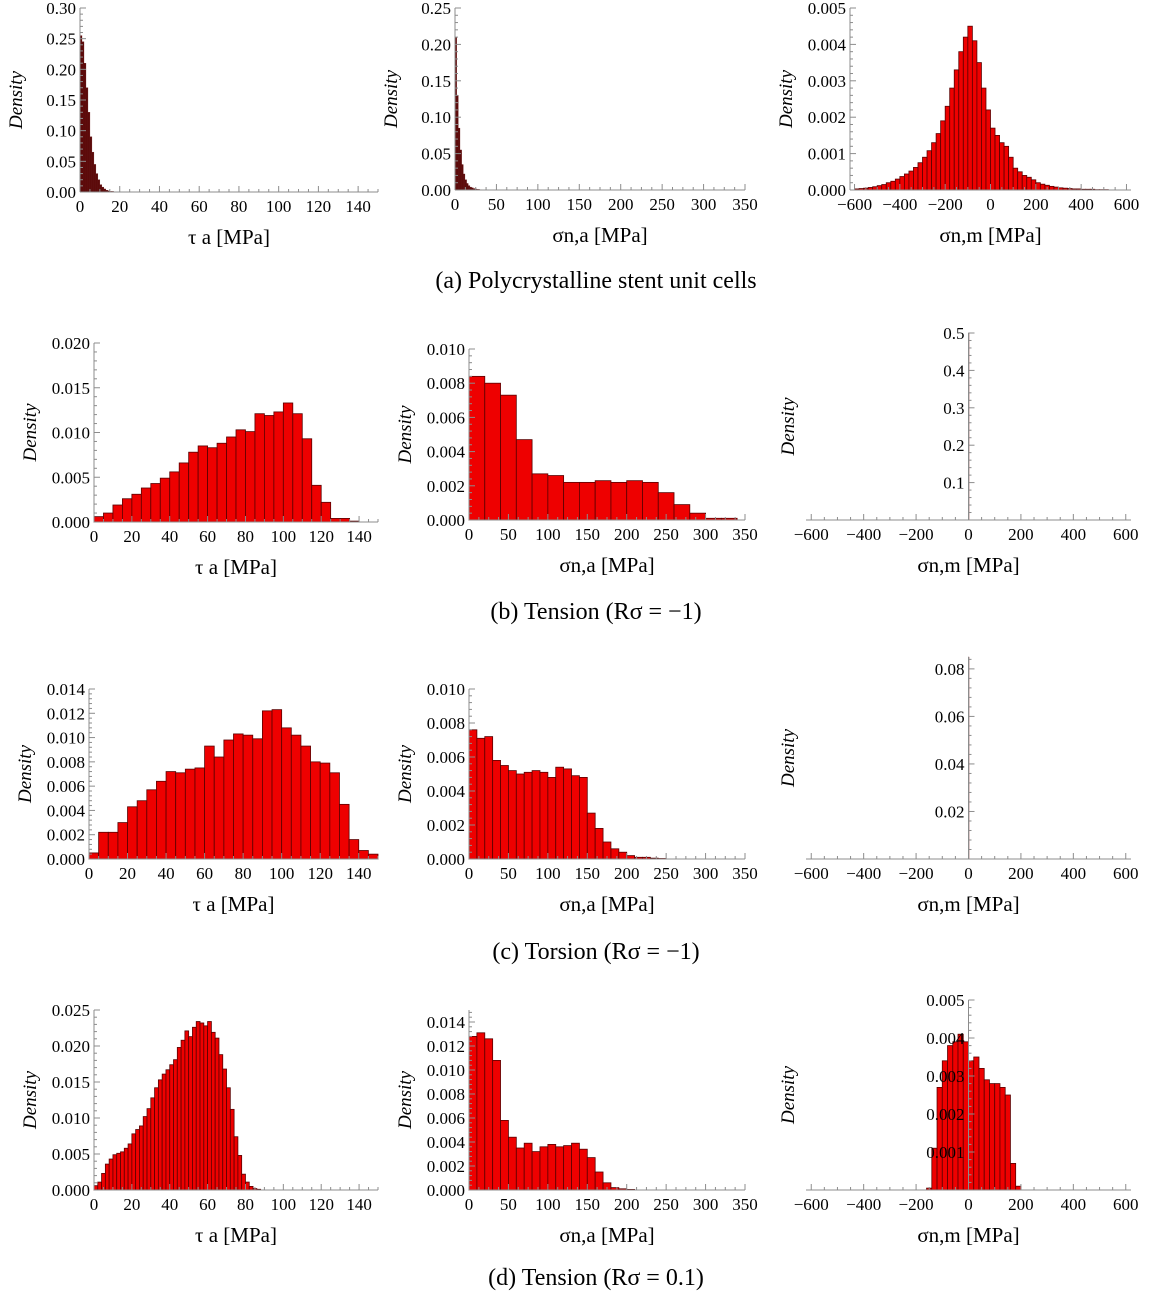  Describe the element at coordinates (446, 383) in the screenshot. I see `y-tick-label: 0.008` at that location.